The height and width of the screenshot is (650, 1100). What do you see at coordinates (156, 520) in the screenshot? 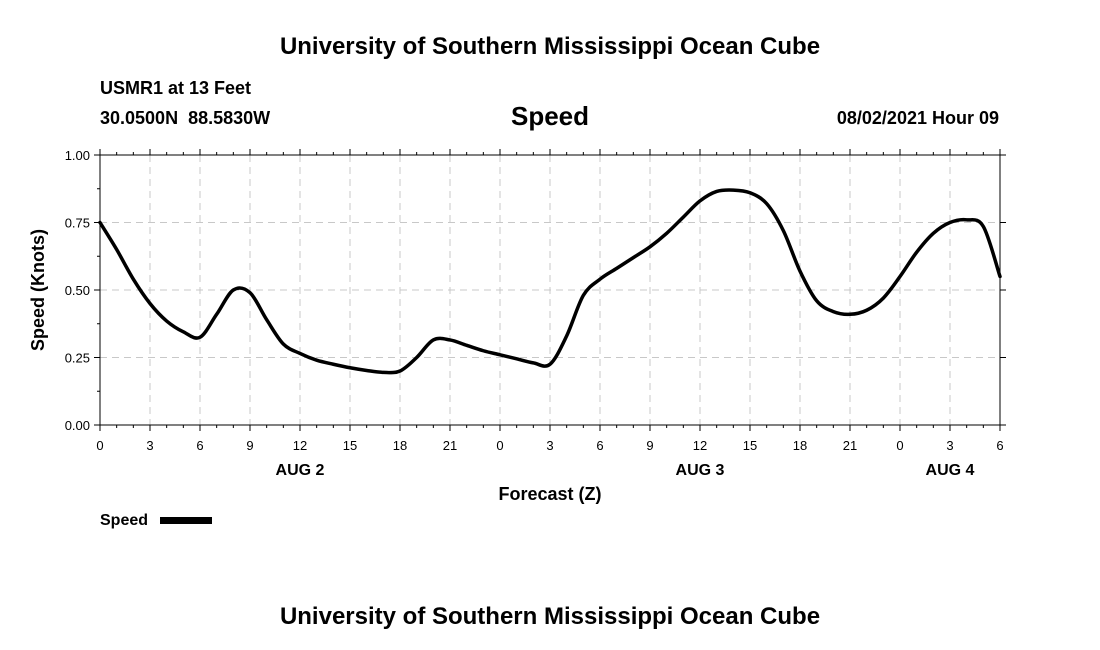
I see `legend: Speed` at bounding box center [156, 520].